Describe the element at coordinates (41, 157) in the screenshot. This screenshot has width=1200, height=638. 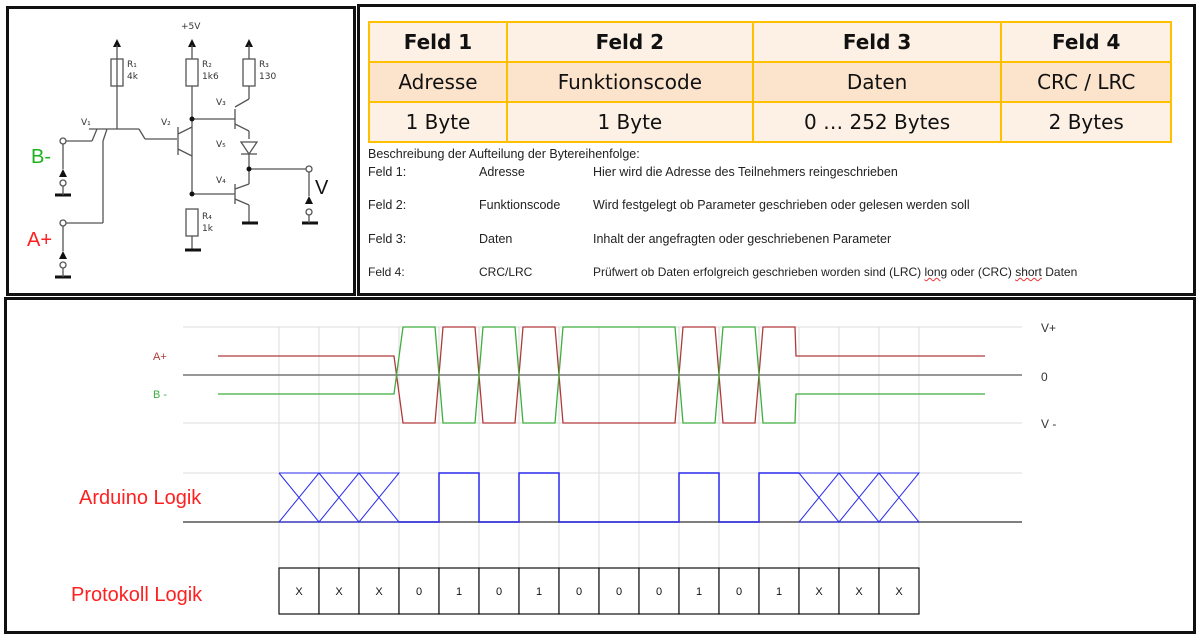
I see `input-b-label: B-` at that location.